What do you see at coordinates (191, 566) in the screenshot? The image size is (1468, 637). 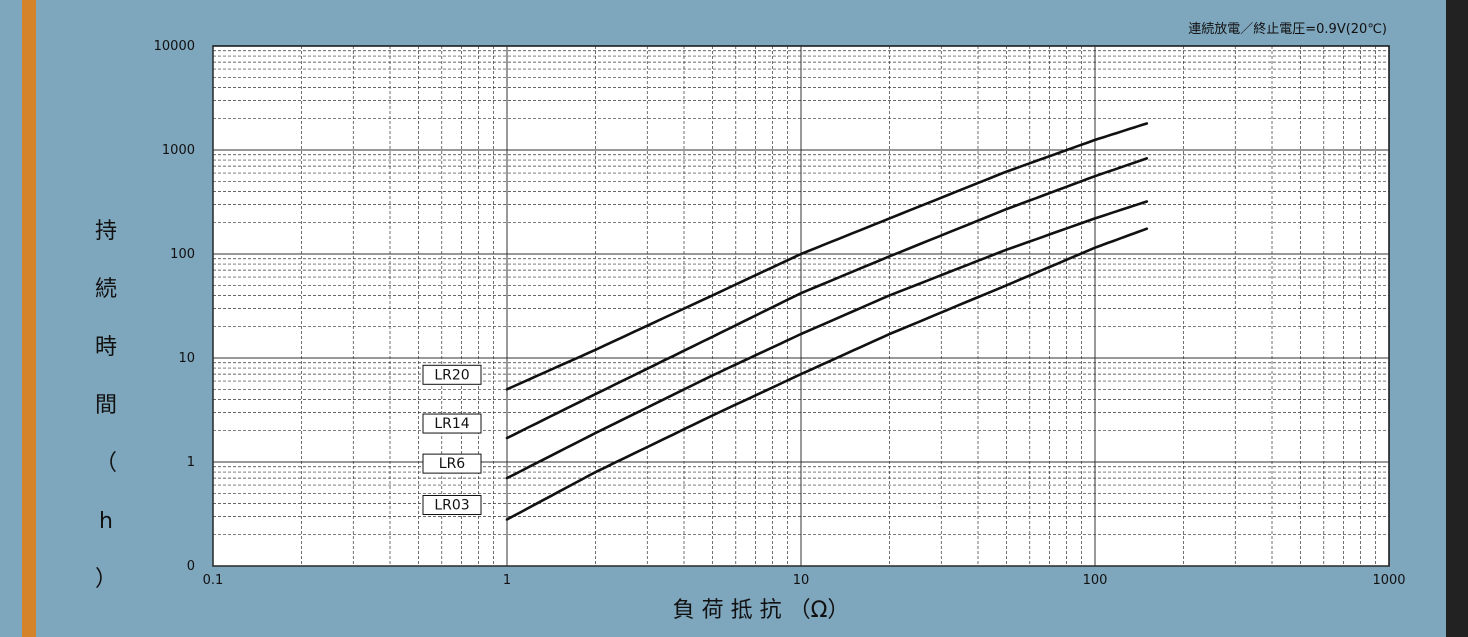 I see `y-tick-label: 0` at bounding box center [191, 566].